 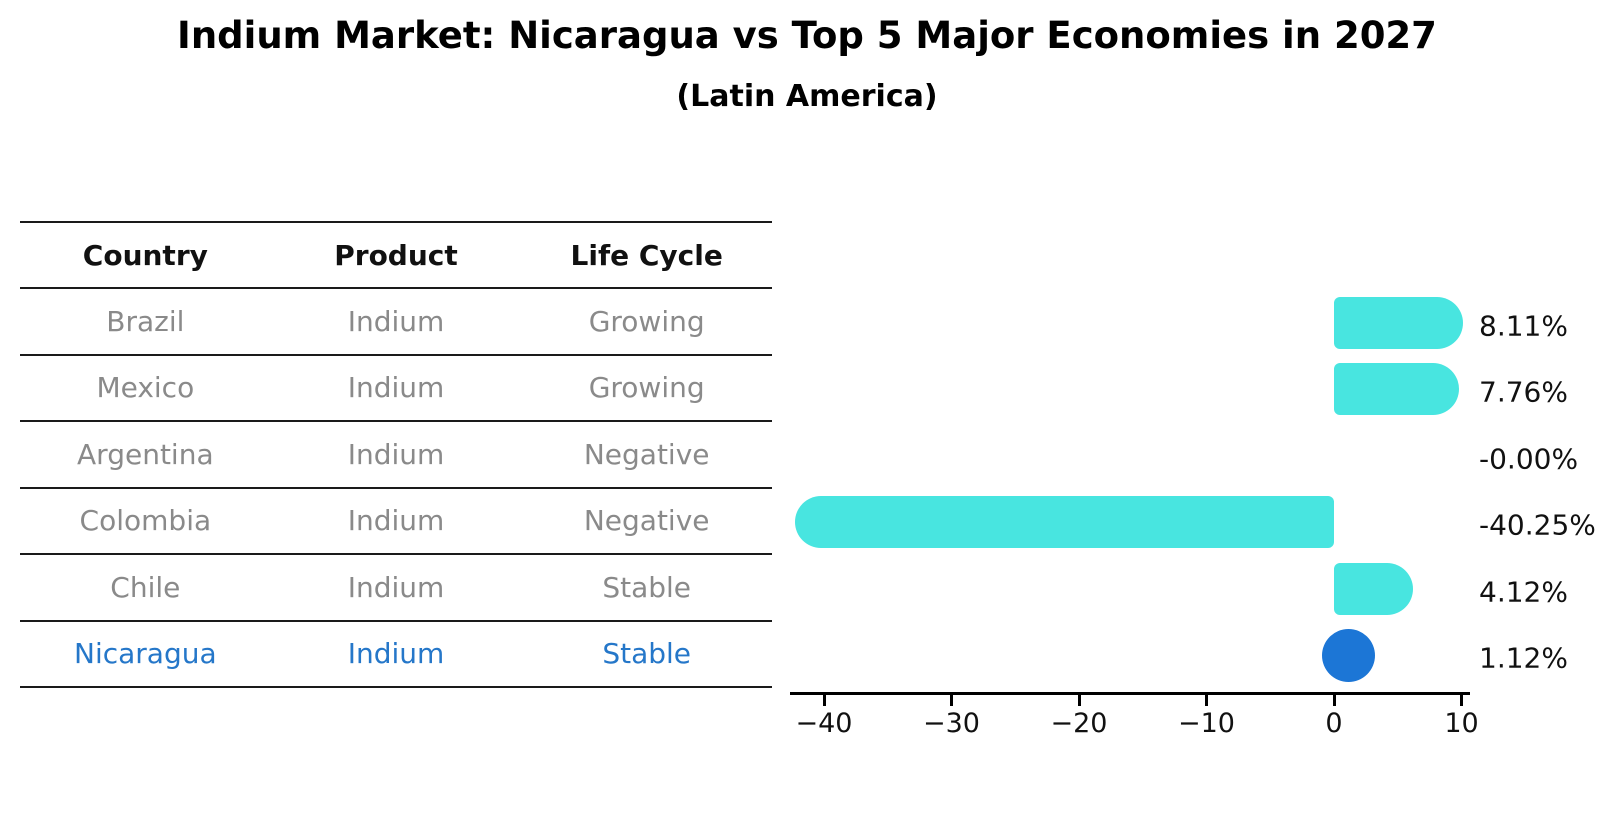 I want to click on bar-brazil, so click(x=1399, y=322).